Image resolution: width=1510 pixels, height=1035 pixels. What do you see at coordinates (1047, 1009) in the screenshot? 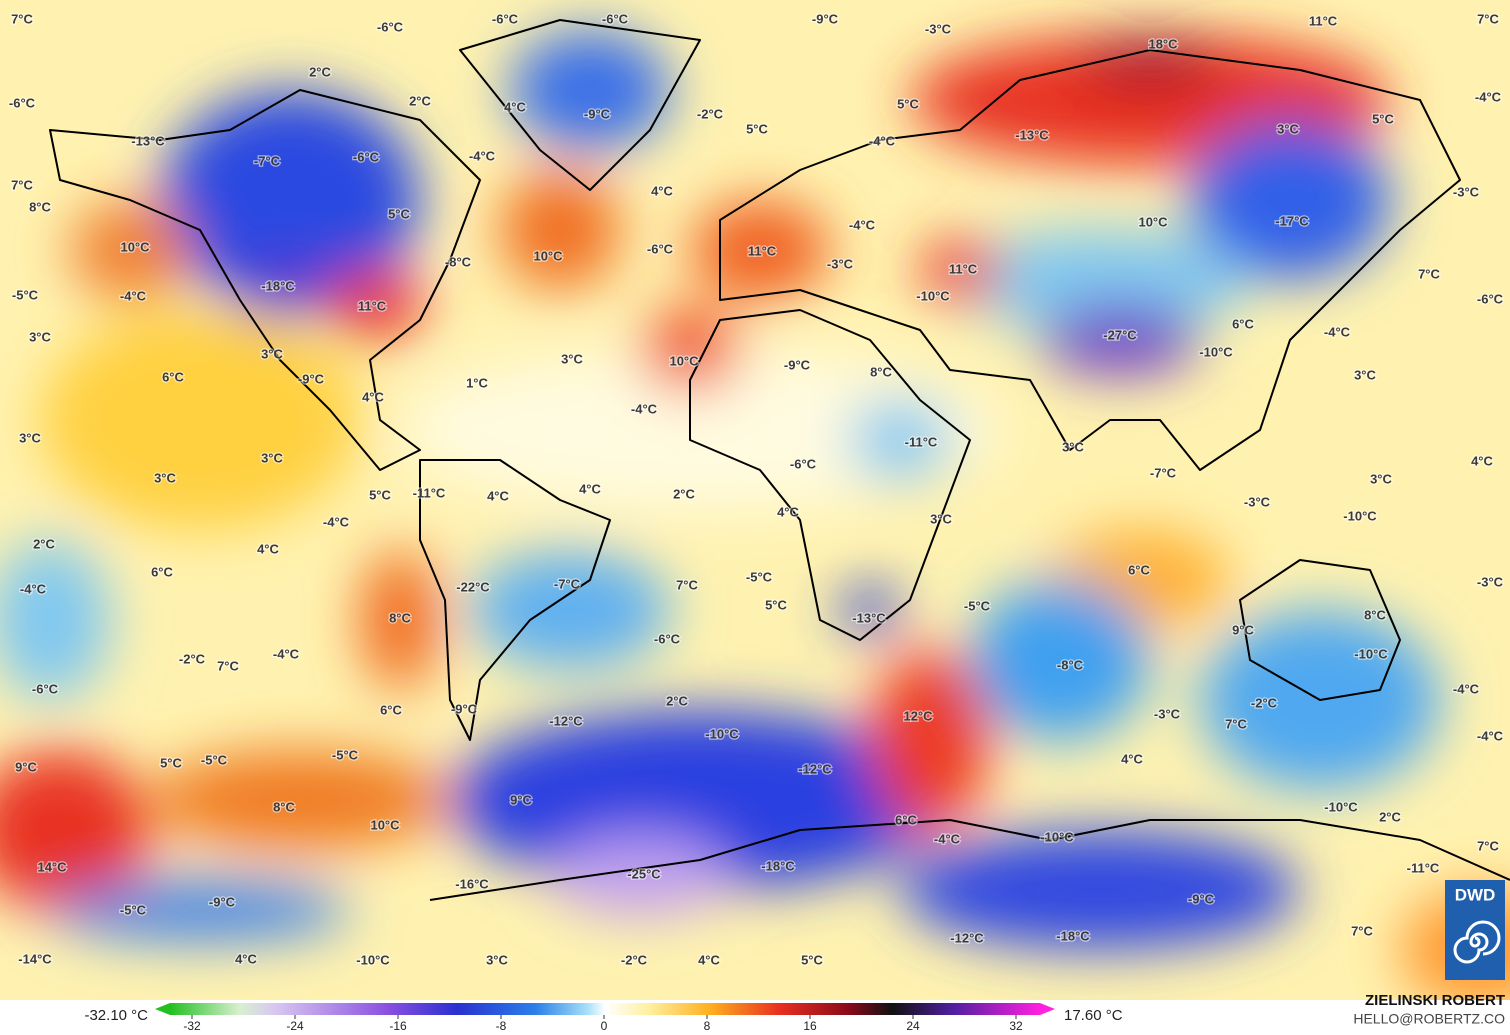
I see `colorbar-high-arrow` at bounding box center [1047, 1009].